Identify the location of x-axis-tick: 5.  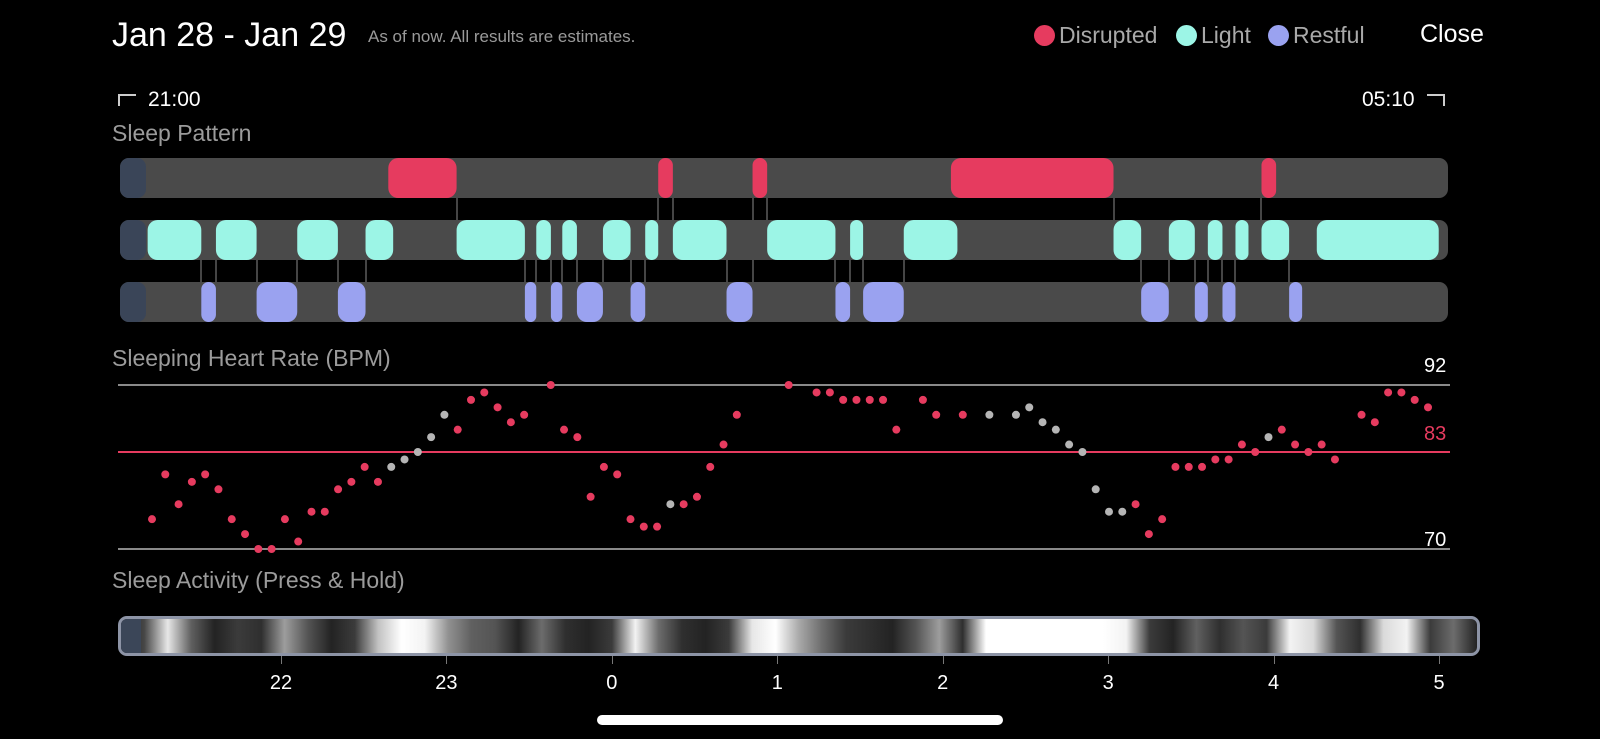
(1439, 683).